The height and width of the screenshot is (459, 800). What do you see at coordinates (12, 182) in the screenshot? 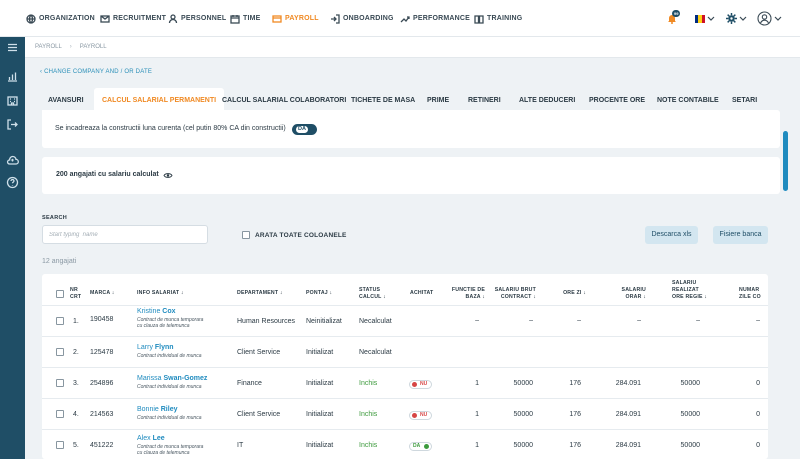
I see `help-icon` at bounding box center [12, 182].